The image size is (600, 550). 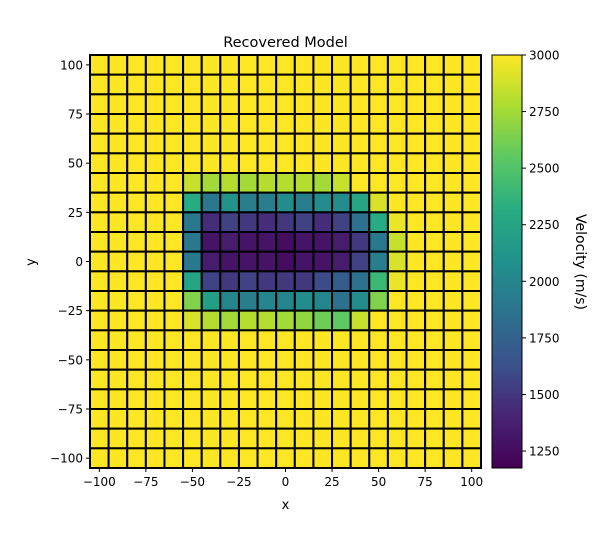 I want to click on colorbar-tick-label: 2750, so click(x=544, y=112).